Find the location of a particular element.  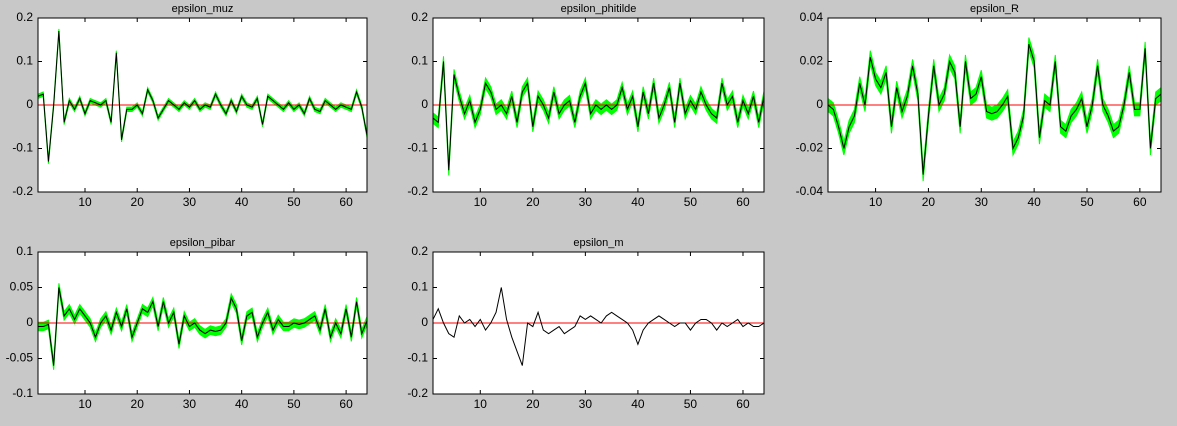

chart-title: epsilon_phitilde is located at coordinates (599, 9).